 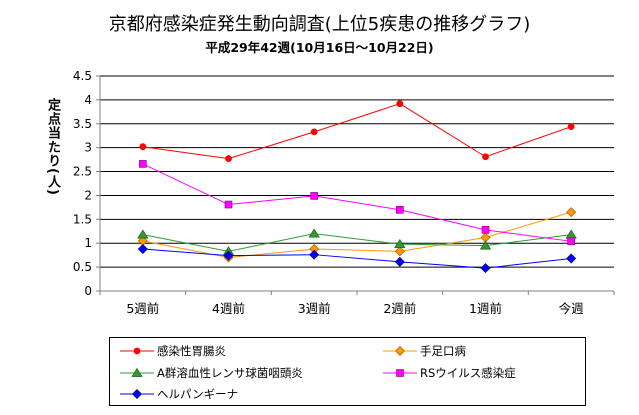 What do you see at coordinates (319, 24) in the screenshot?
I see `chart-title: 京都府感染症発生動向調査(上位5疾患の推移グラフ)` at bounding box center [319, 24].